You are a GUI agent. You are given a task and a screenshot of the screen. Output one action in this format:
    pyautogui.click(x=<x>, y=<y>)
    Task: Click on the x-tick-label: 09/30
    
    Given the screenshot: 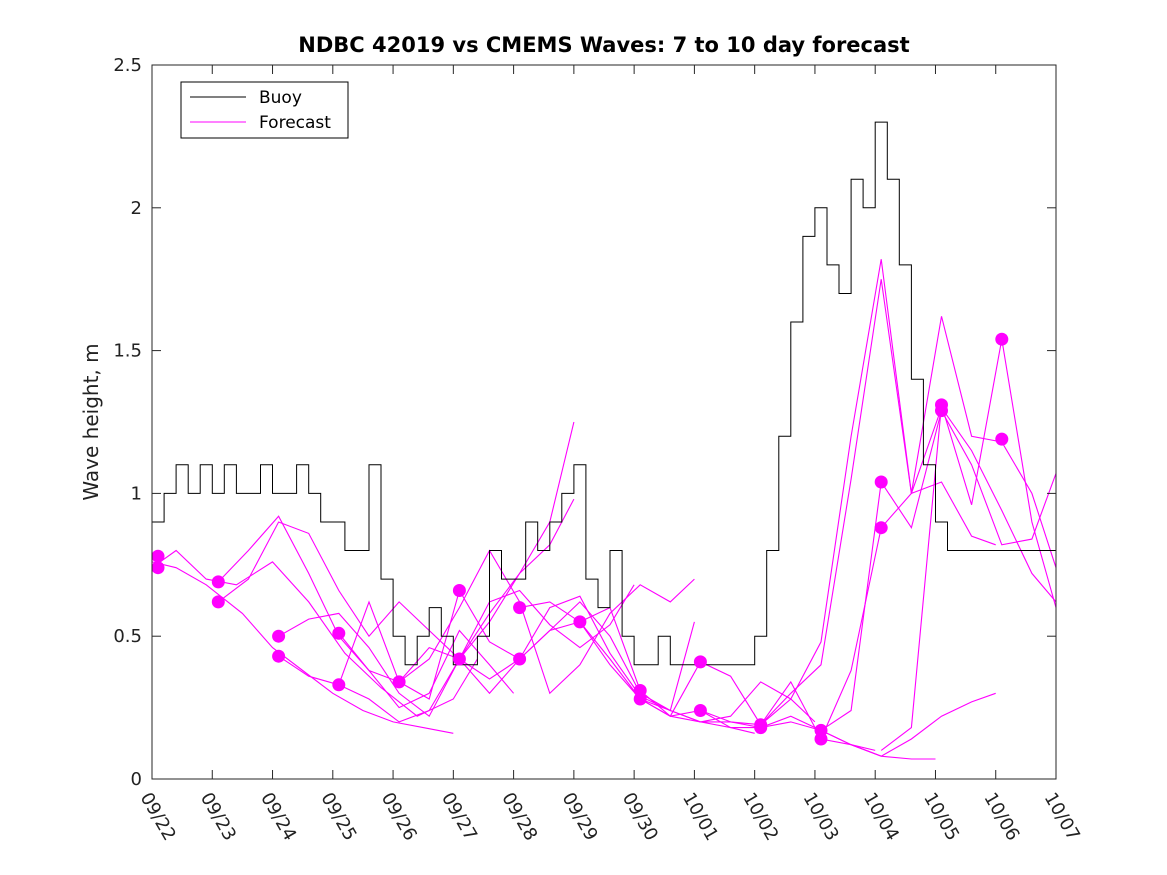 What is the action you would take?
    pyautogui.click(x=640, y=816)
    